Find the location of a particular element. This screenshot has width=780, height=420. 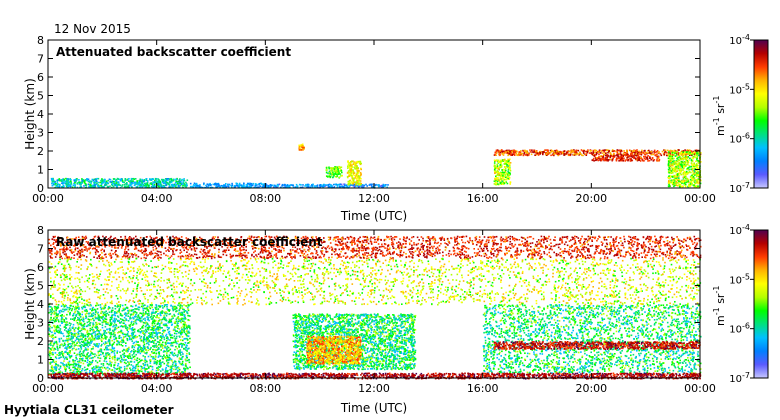

y-tick-label: 1 is located at coordinates (40, 170).